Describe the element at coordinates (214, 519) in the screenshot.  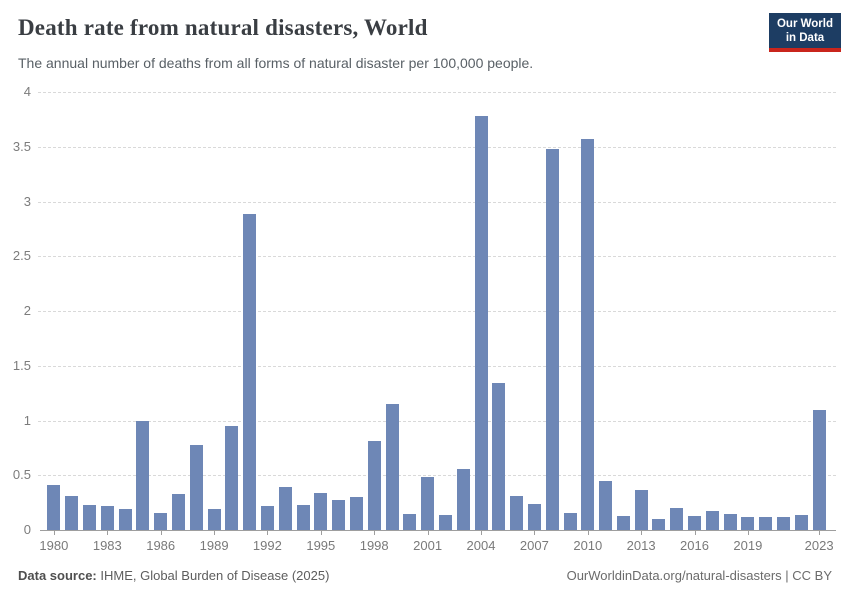
I see `bar-1989` at that location.